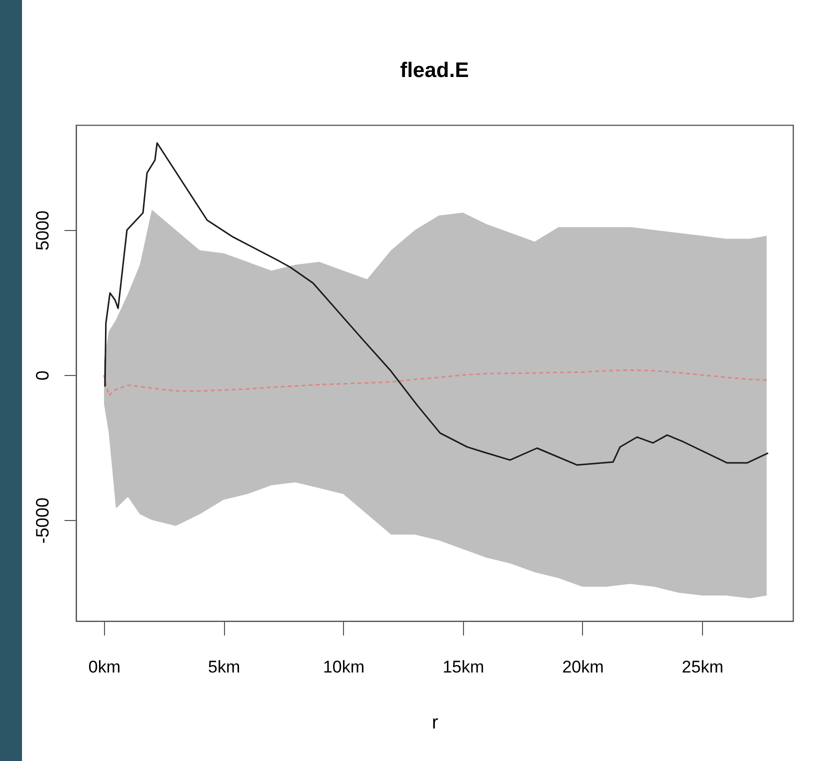 This screenshot has height=761, width=829. What do you see at coordinates (343, 667) in the screenshot?
I see `x-tick-label: 10km` at bounding box center [343, 667].